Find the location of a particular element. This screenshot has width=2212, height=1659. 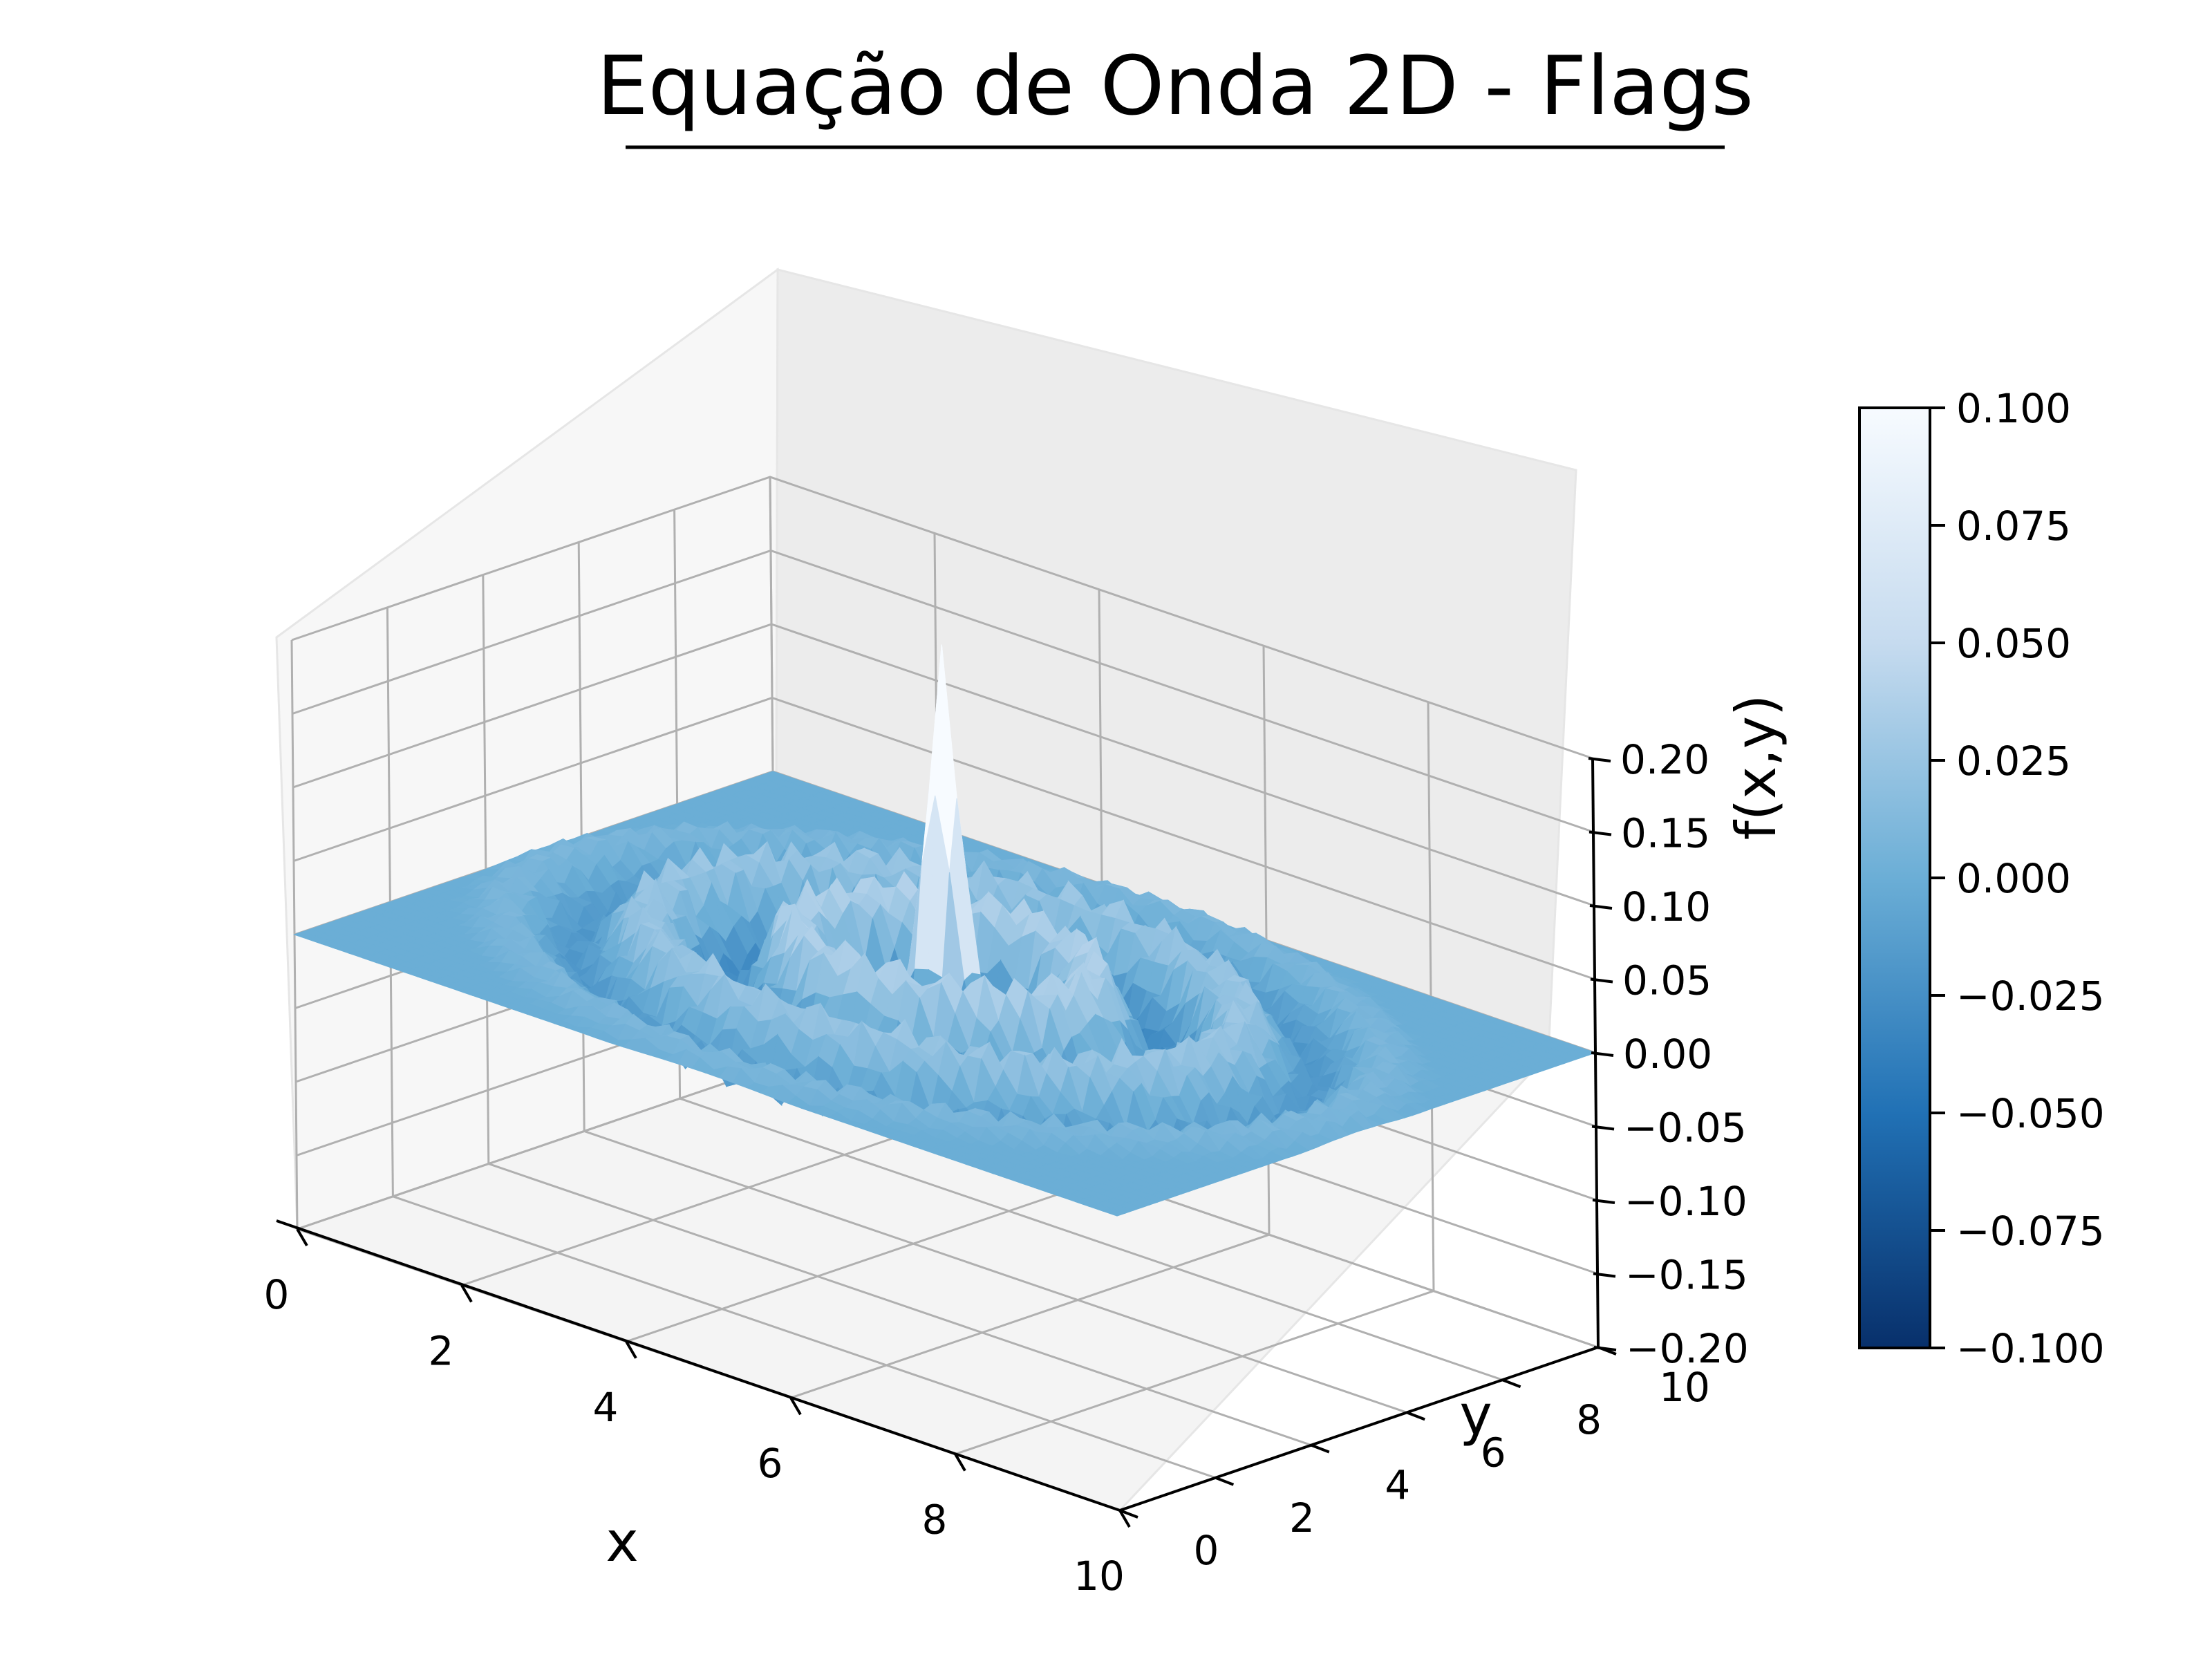

x-axis-label: x is located at coordinates (622, 1542).